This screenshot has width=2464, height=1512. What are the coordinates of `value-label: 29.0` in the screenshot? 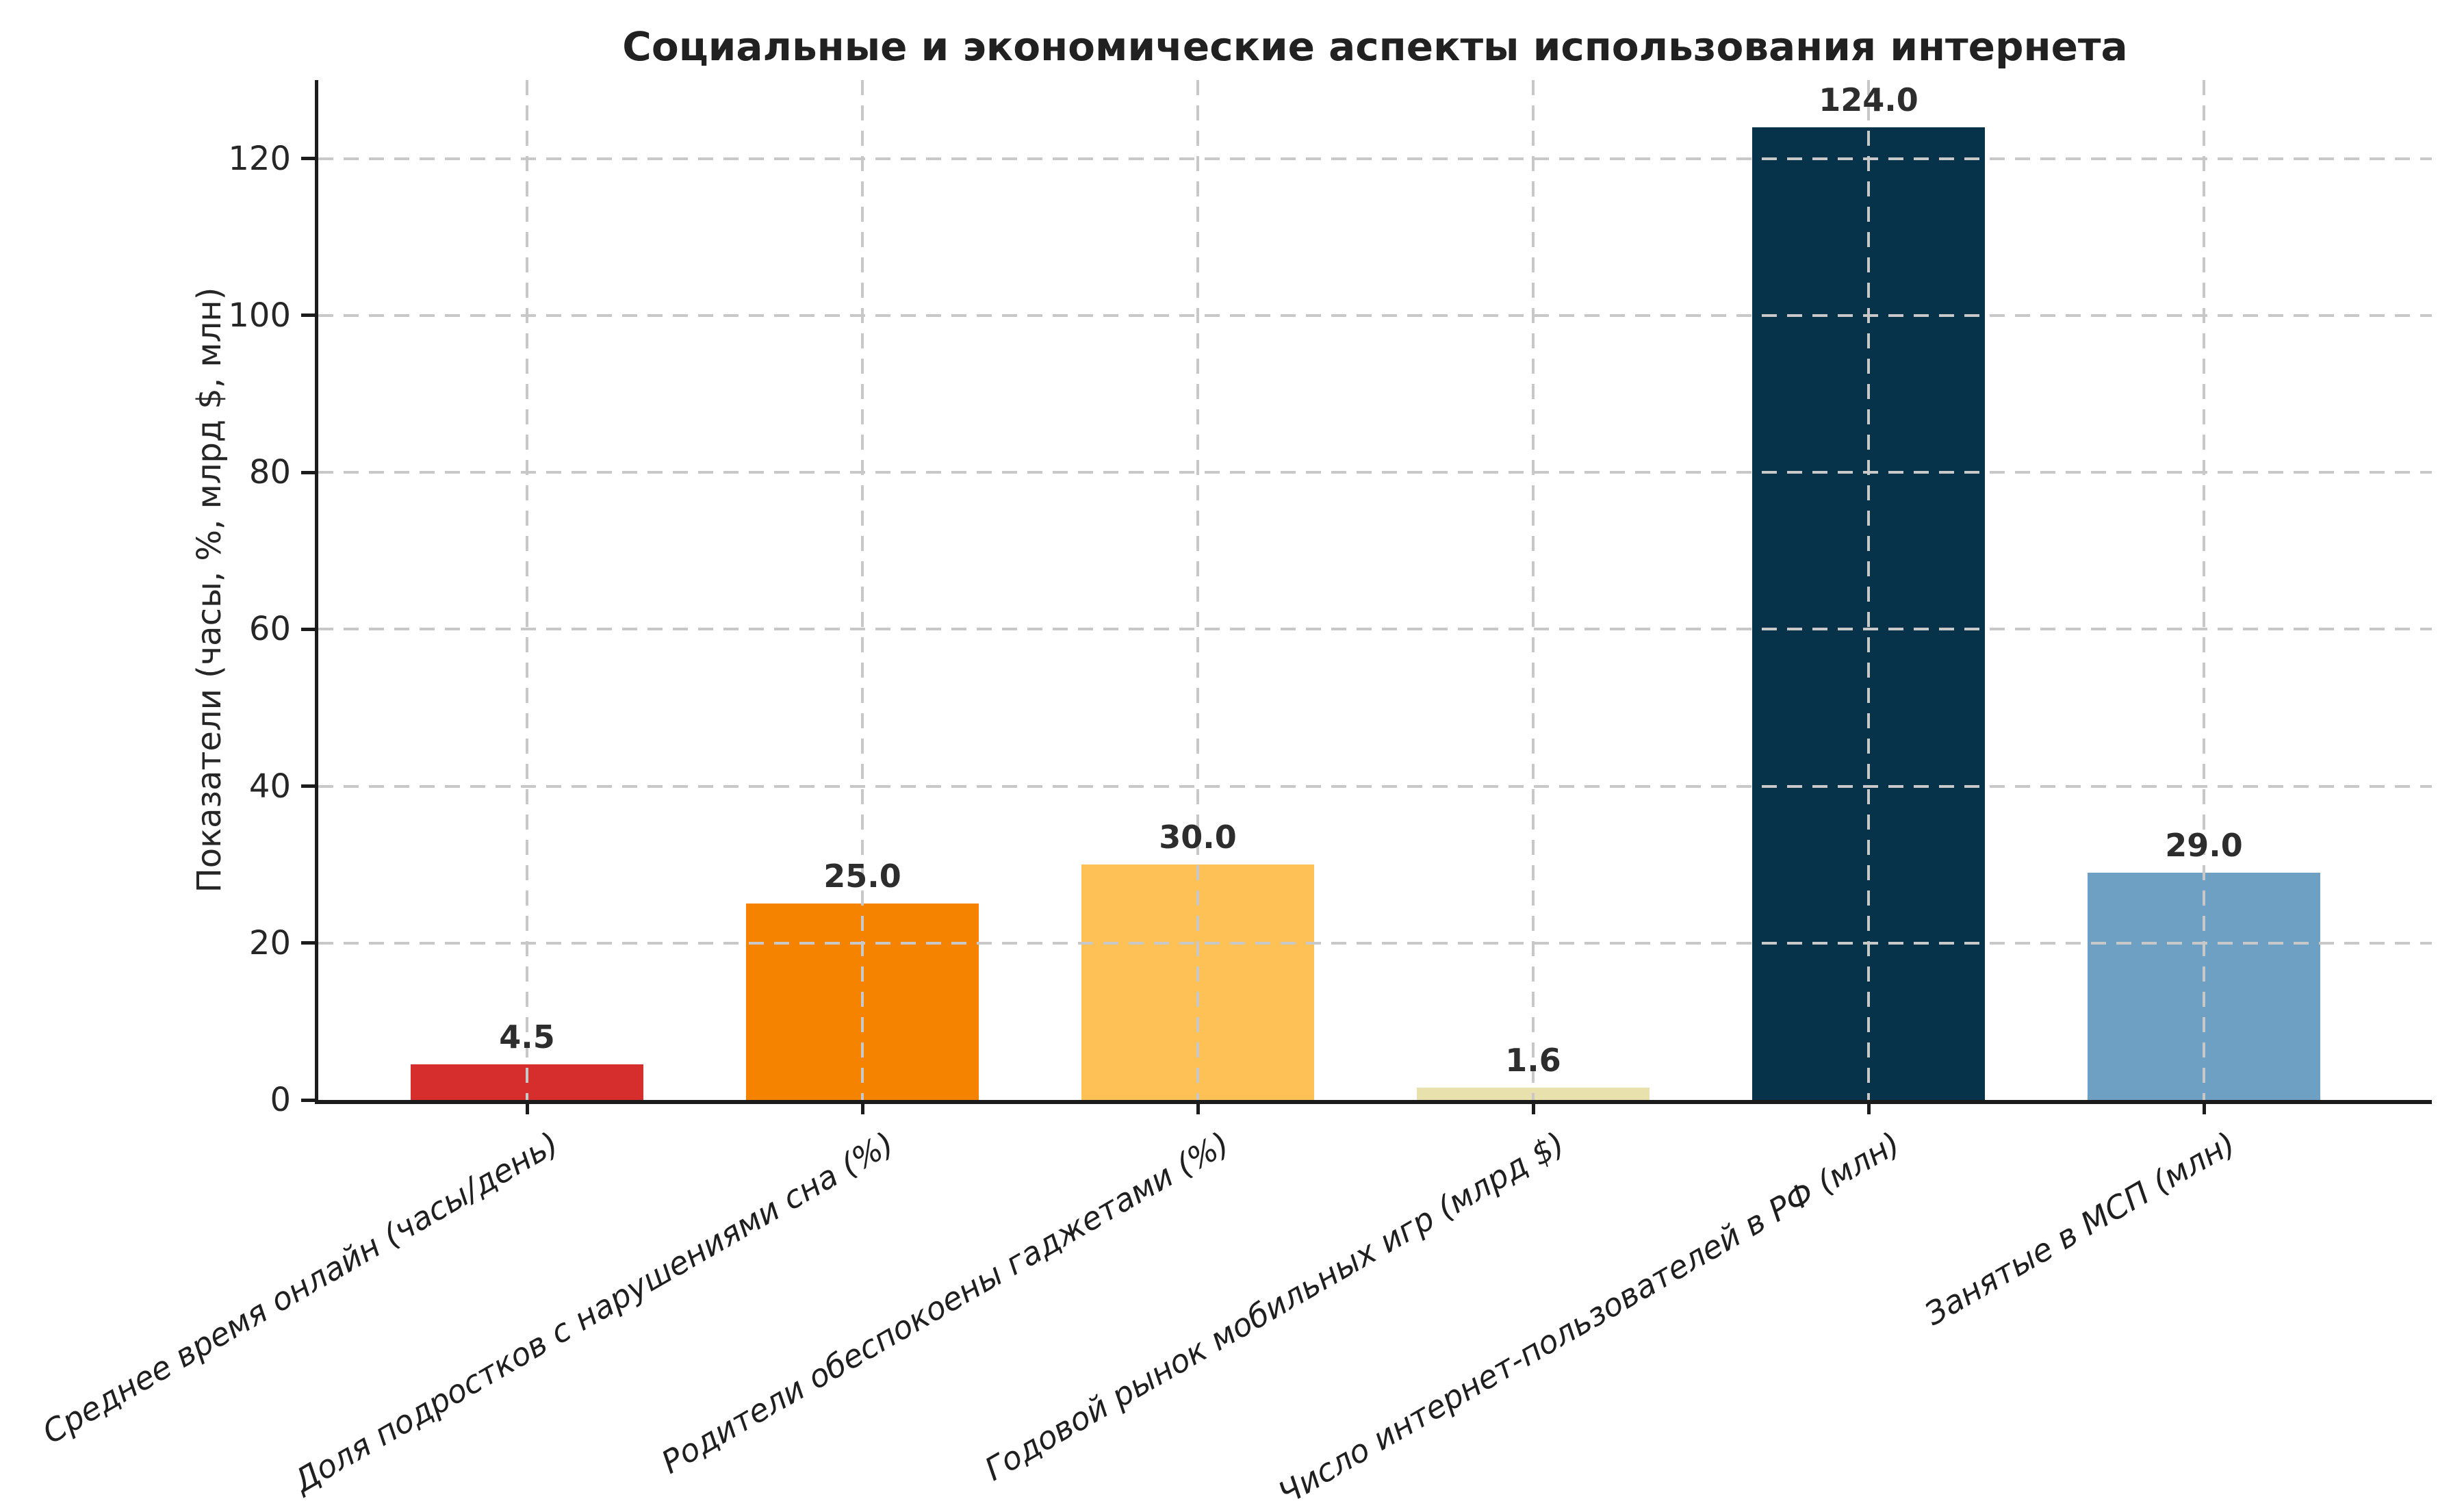 It's located at (2204, 845).